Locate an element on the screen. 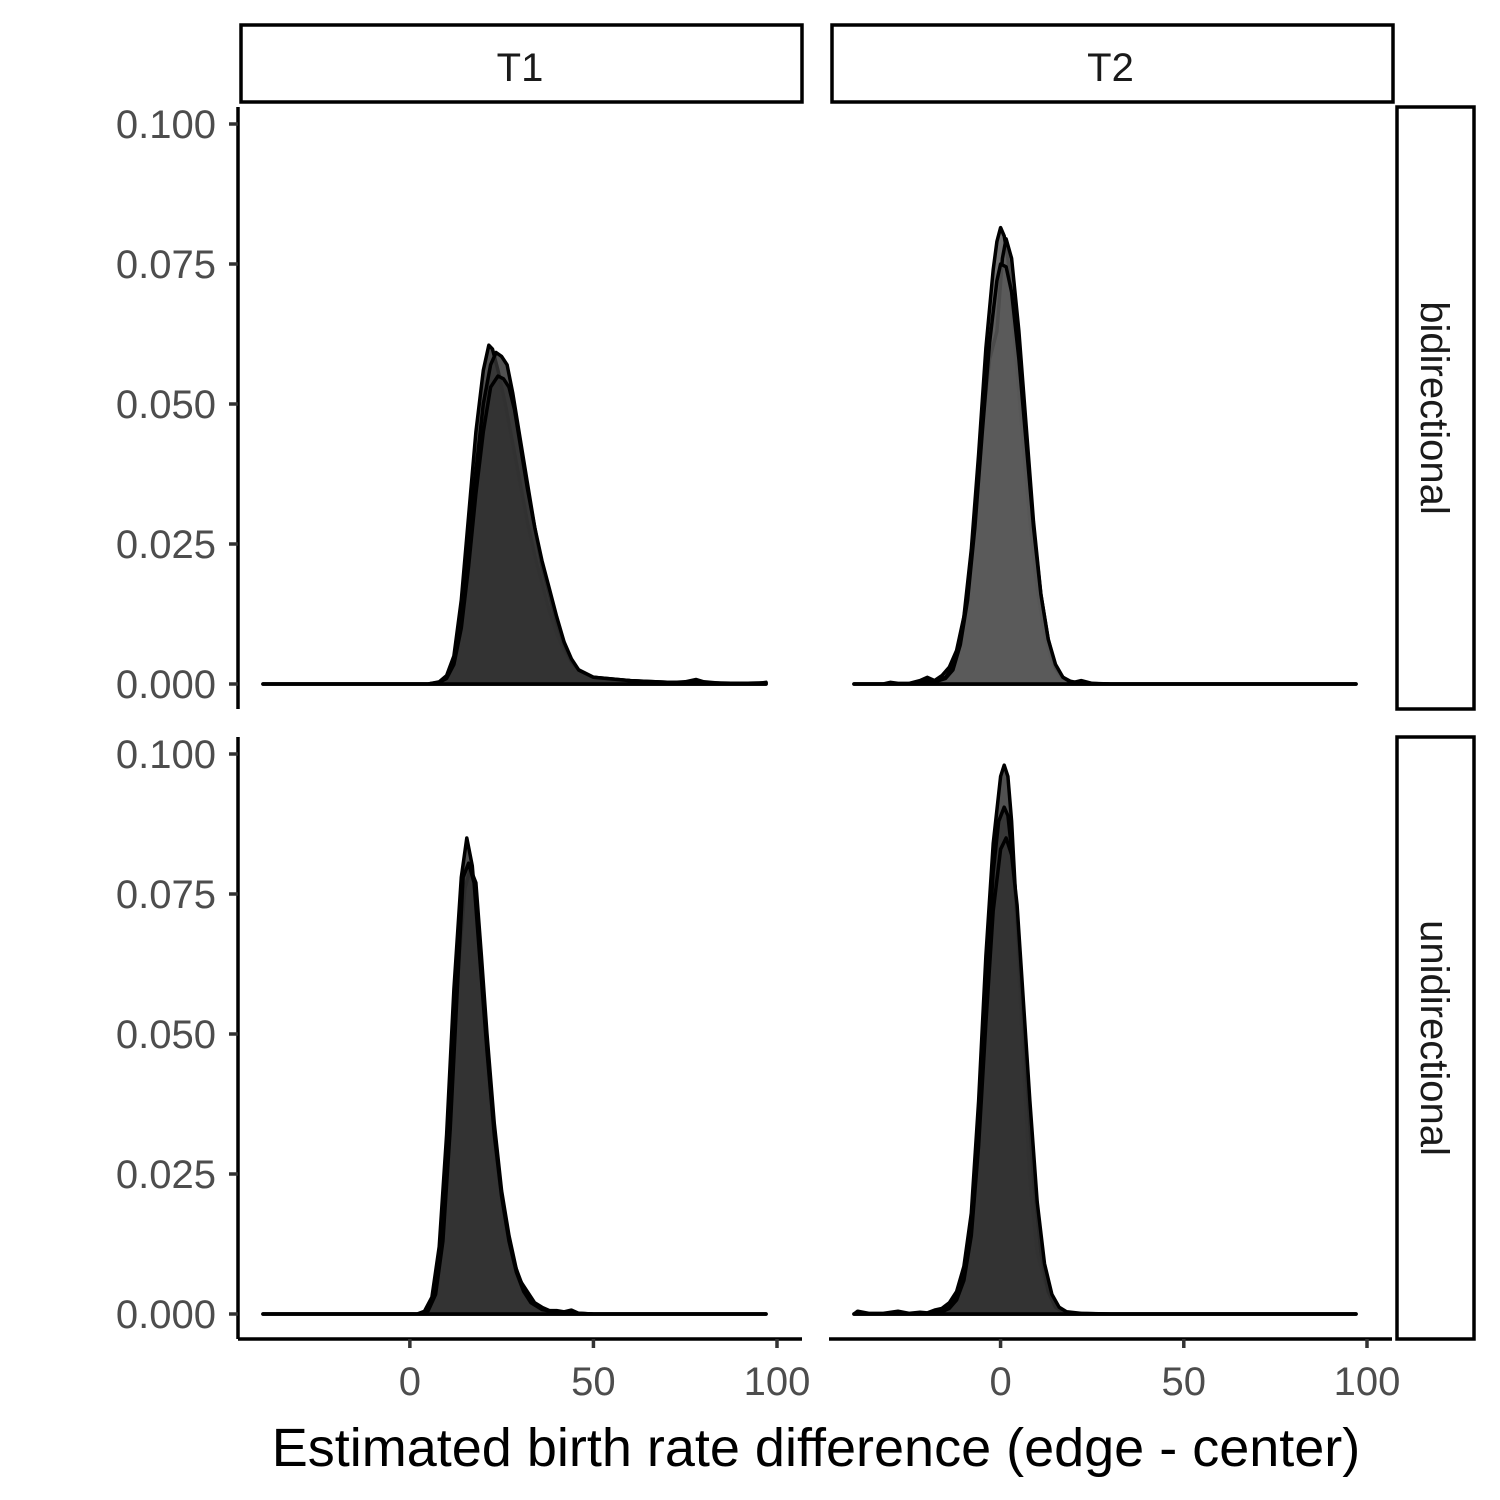 The width and height of the screenshot is (1500, 1500). row-strip-label: bidirectional is located at coordinates (1434, 407).